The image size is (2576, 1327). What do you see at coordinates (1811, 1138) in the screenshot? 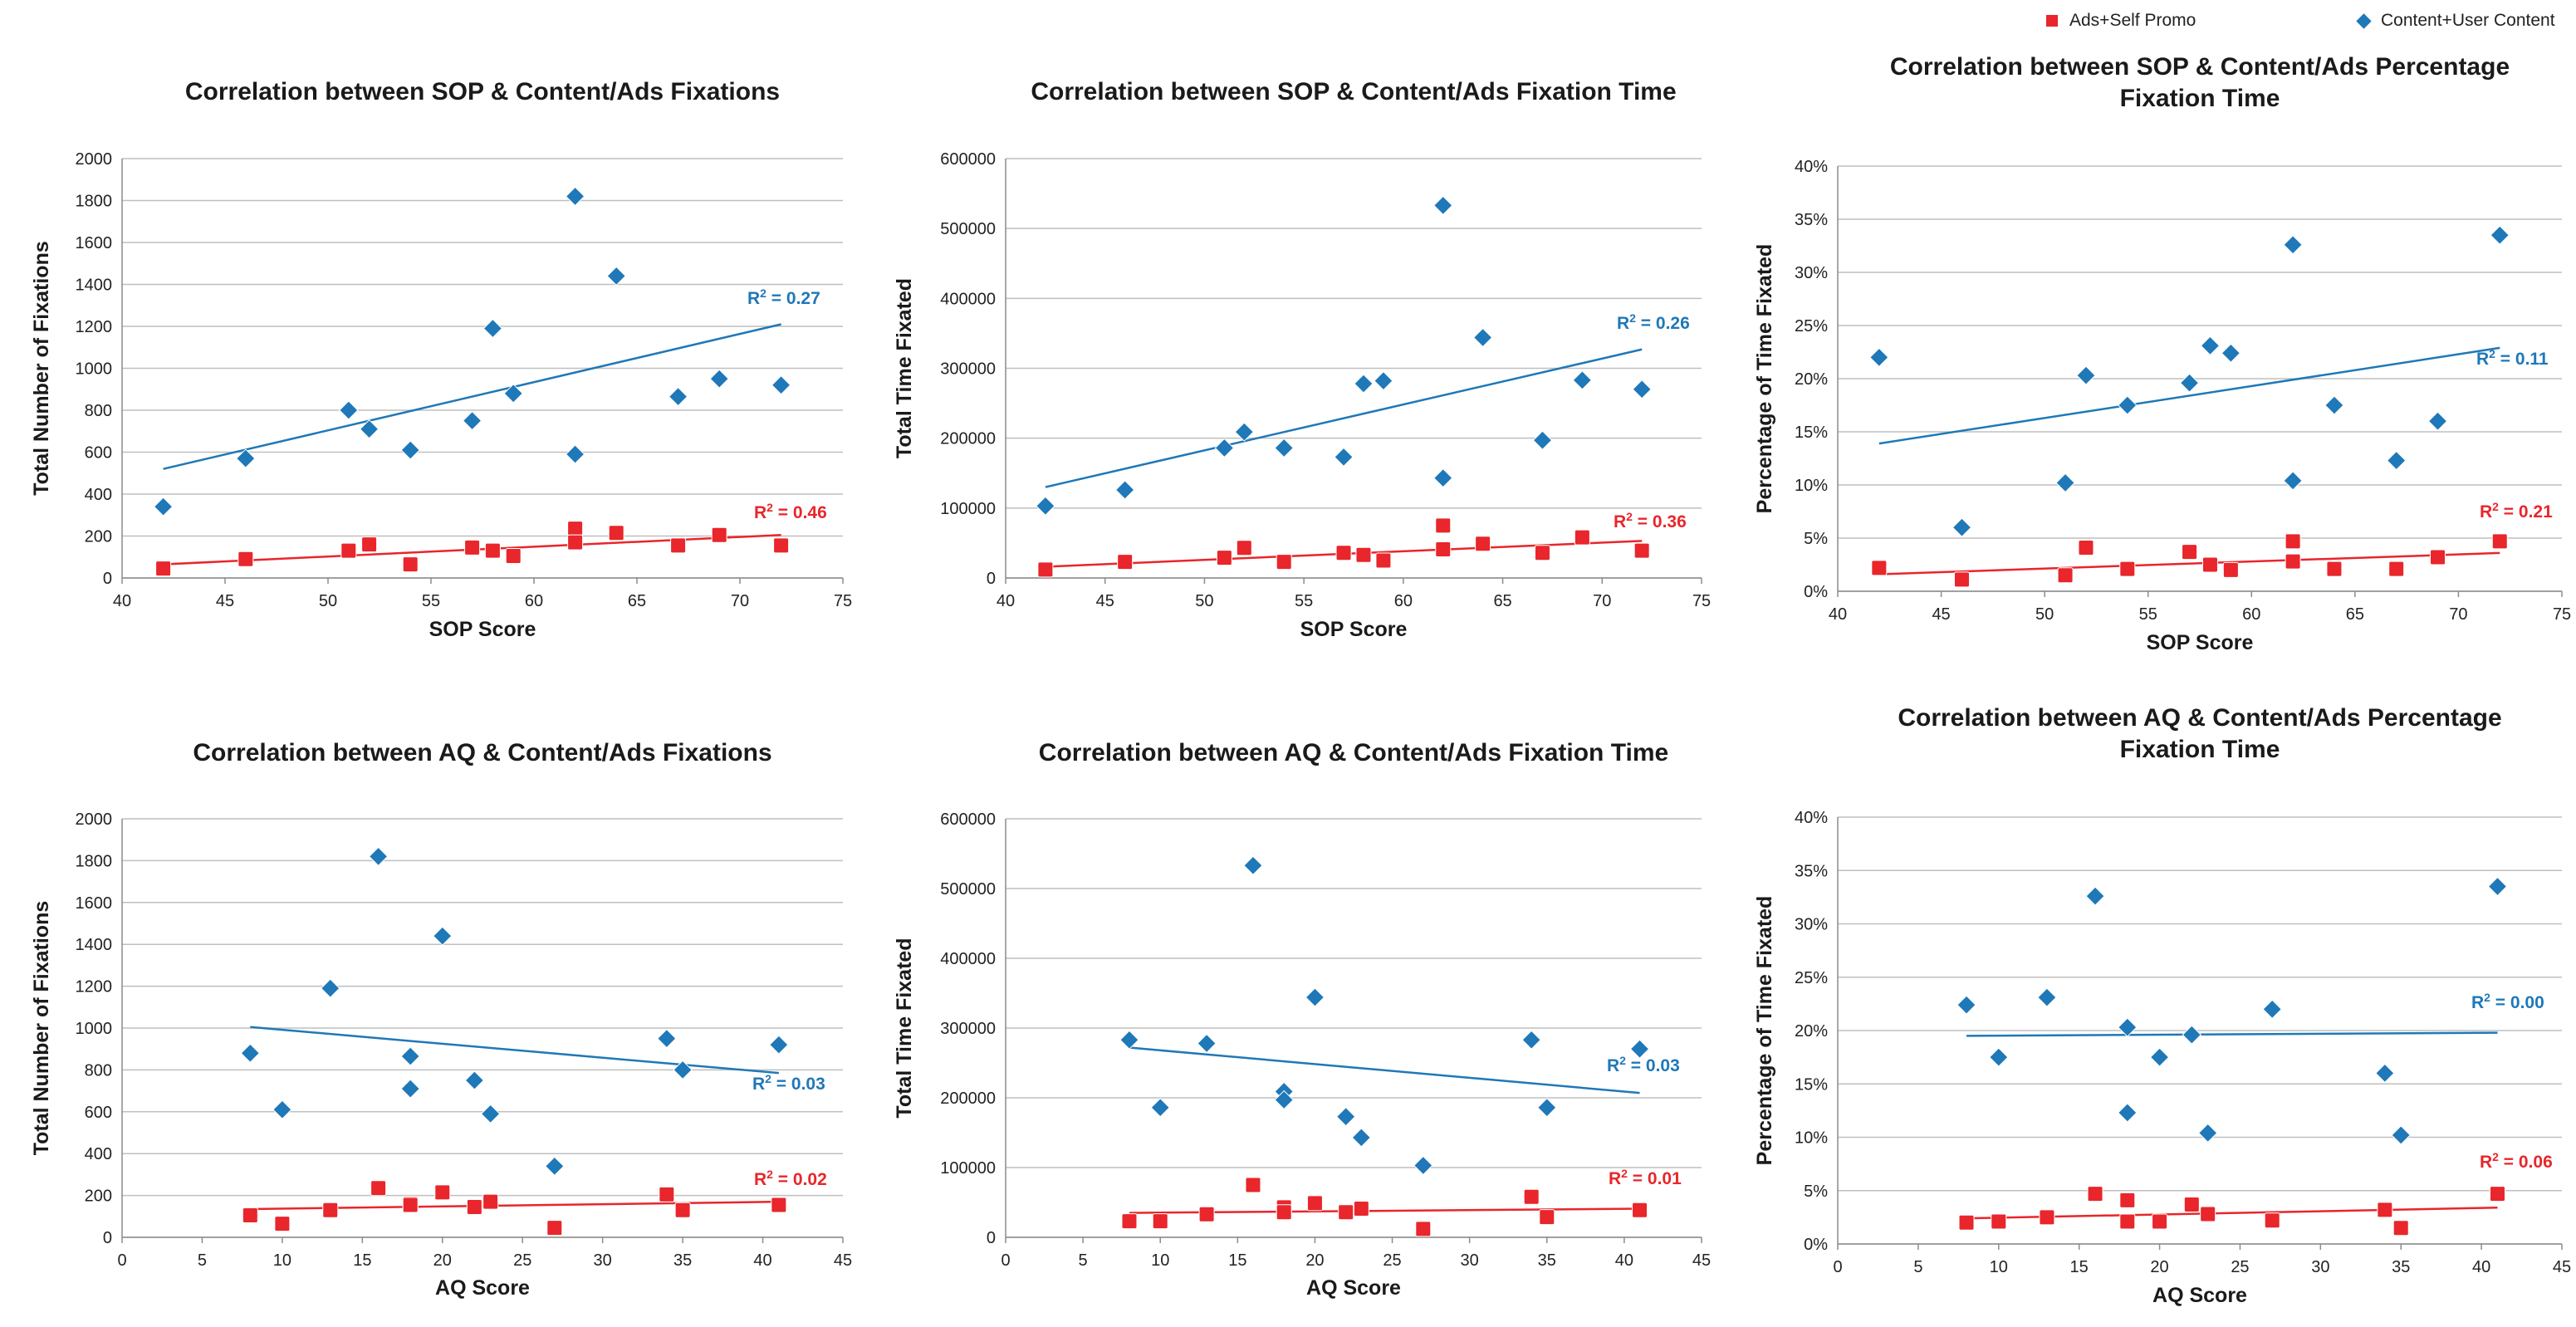
I see `y-tick-label: 10%` at bounding box center [1811, 1138].